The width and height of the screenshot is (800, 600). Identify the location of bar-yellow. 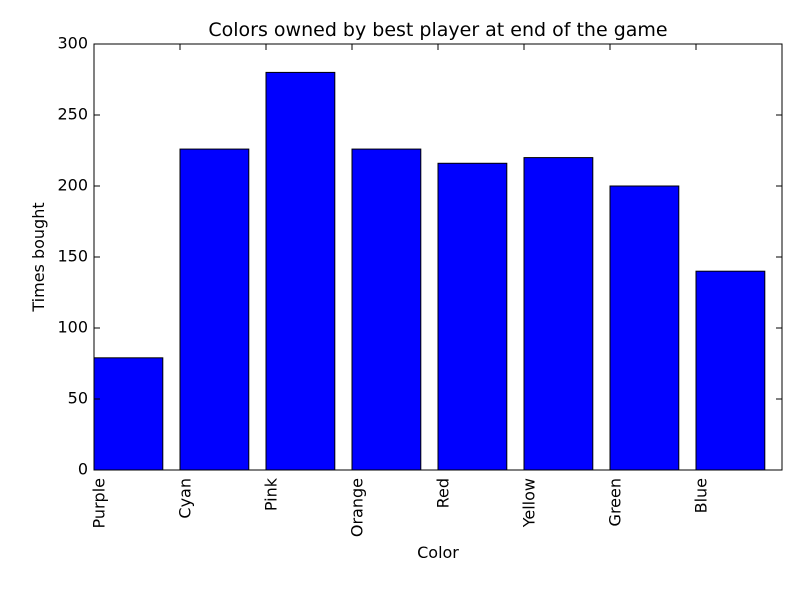
(558, 314).